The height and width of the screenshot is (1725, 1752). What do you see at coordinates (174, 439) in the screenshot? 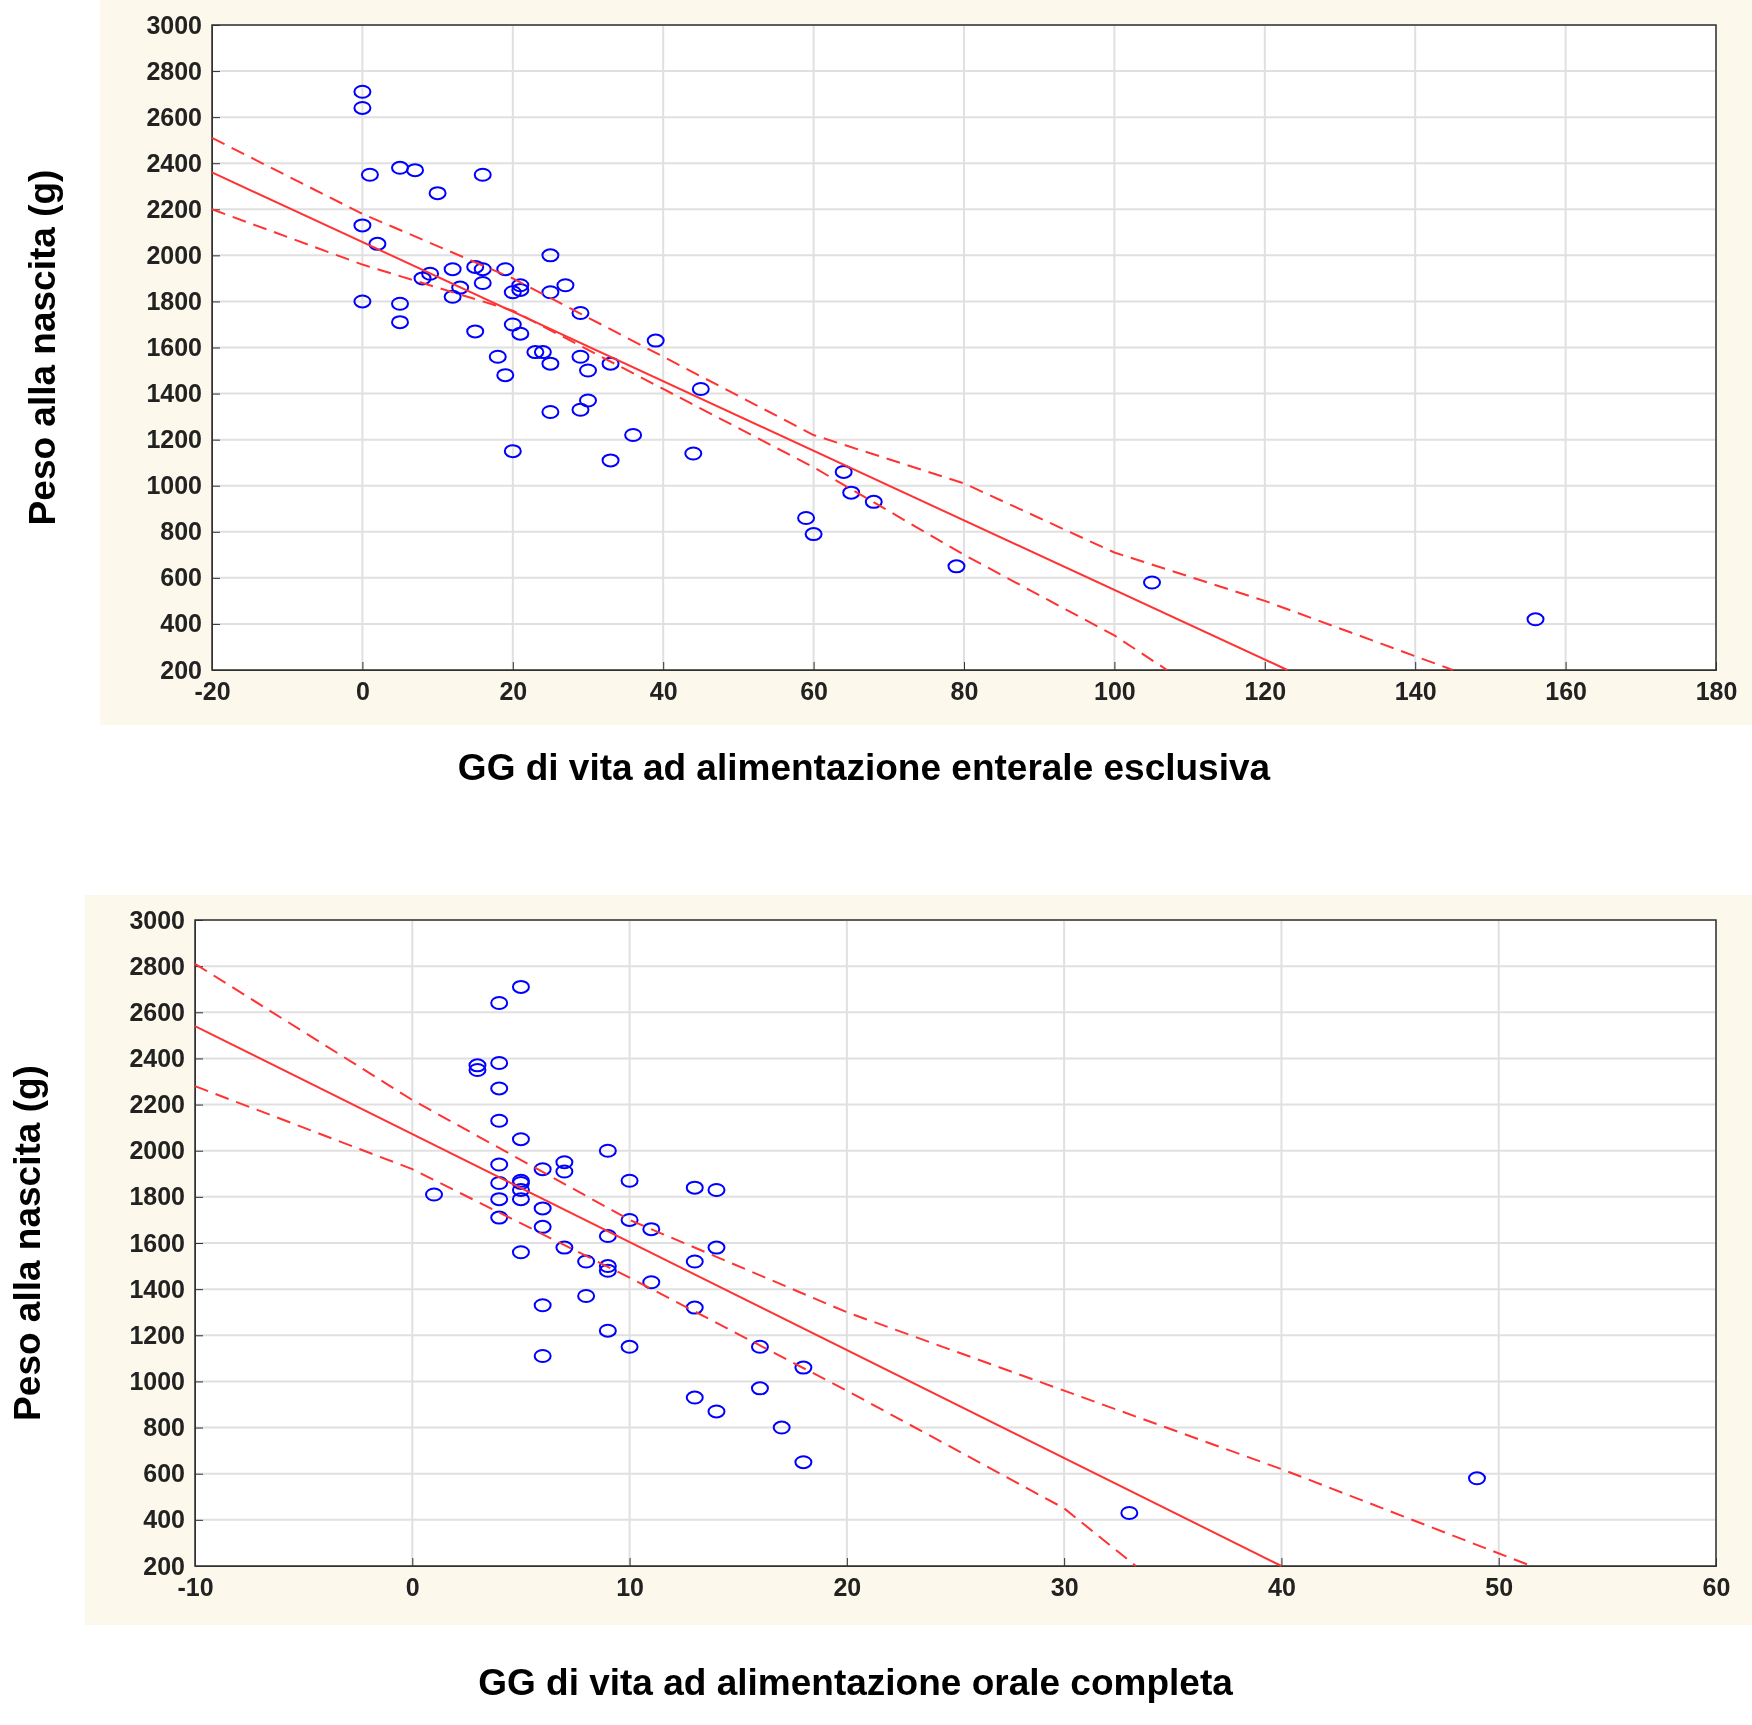
I see `y-tick-label: 1200` at bounding box center [174, 439].